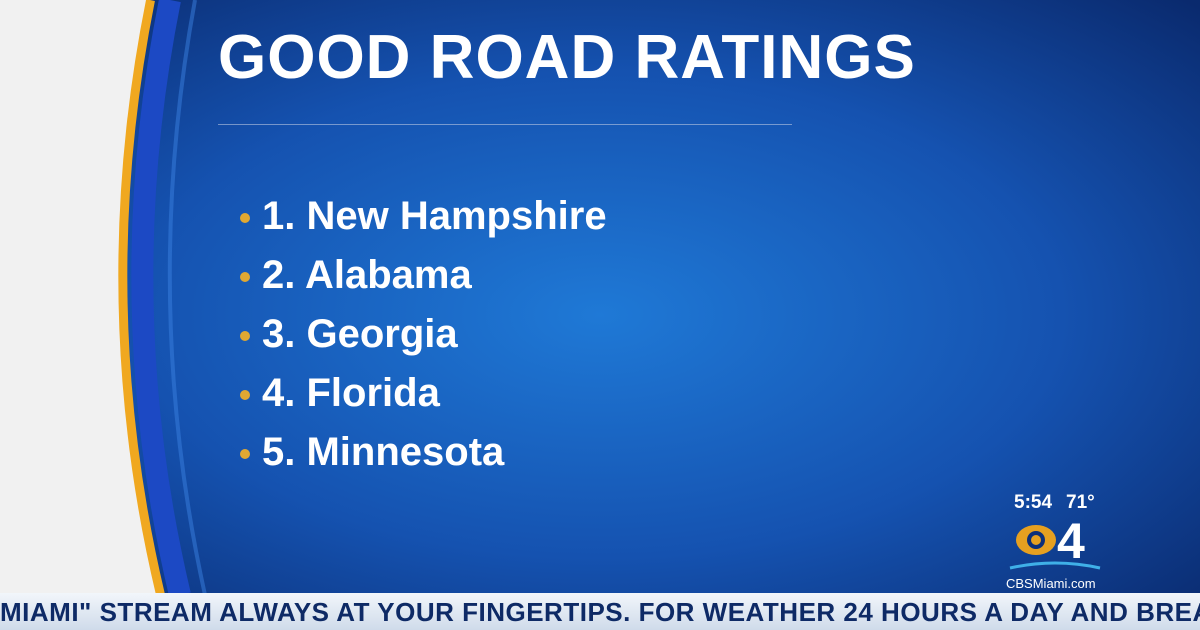 Image resolution: width=1200 pixels, height=630 pixels. I want to click on divider, so click(505, 124).